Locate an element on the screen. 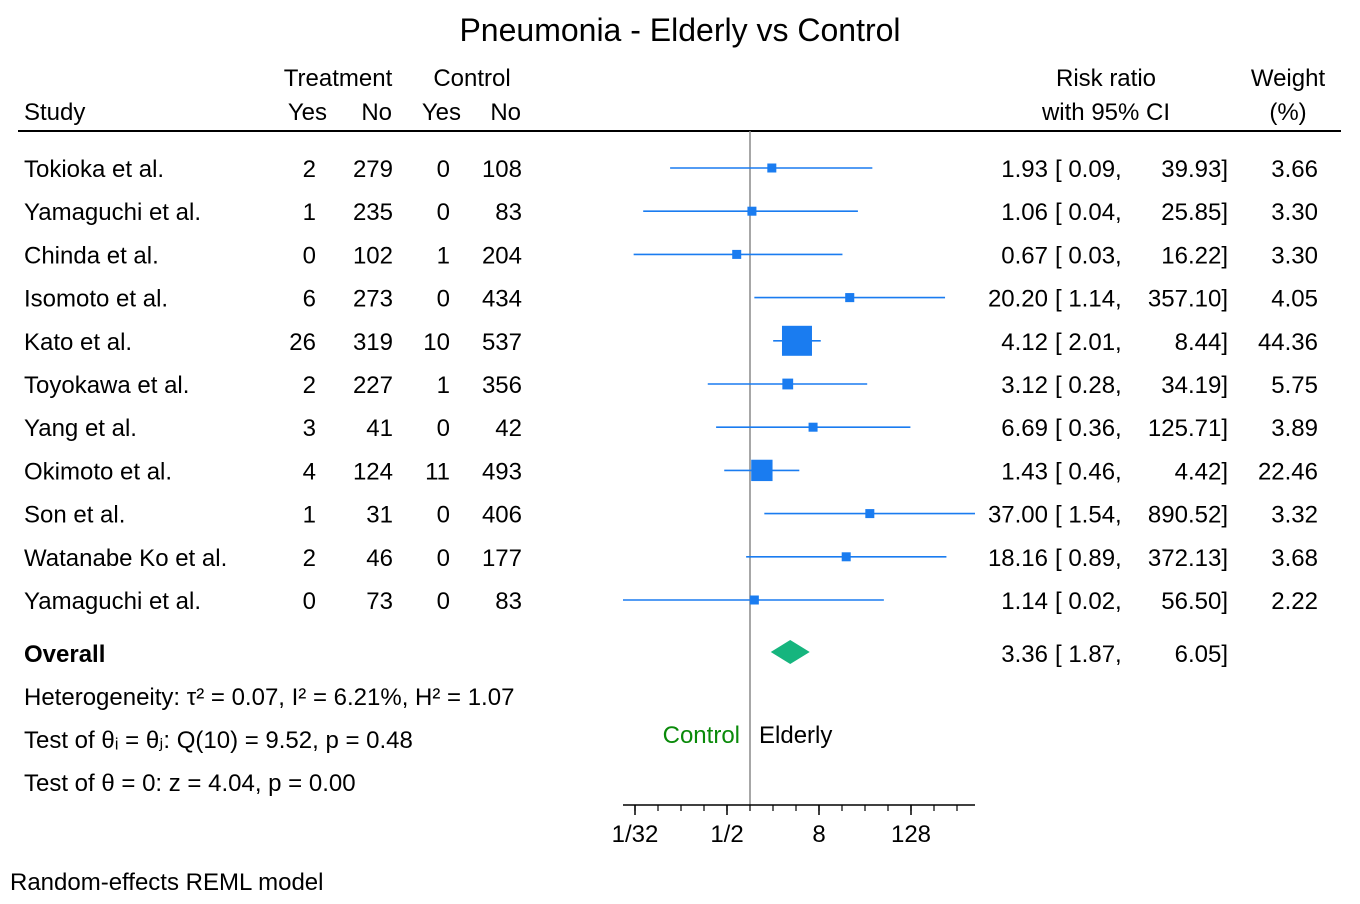 The width and height of the screenshot is (1360, 904). control-no: 537 is located at coordinates (502, 342).